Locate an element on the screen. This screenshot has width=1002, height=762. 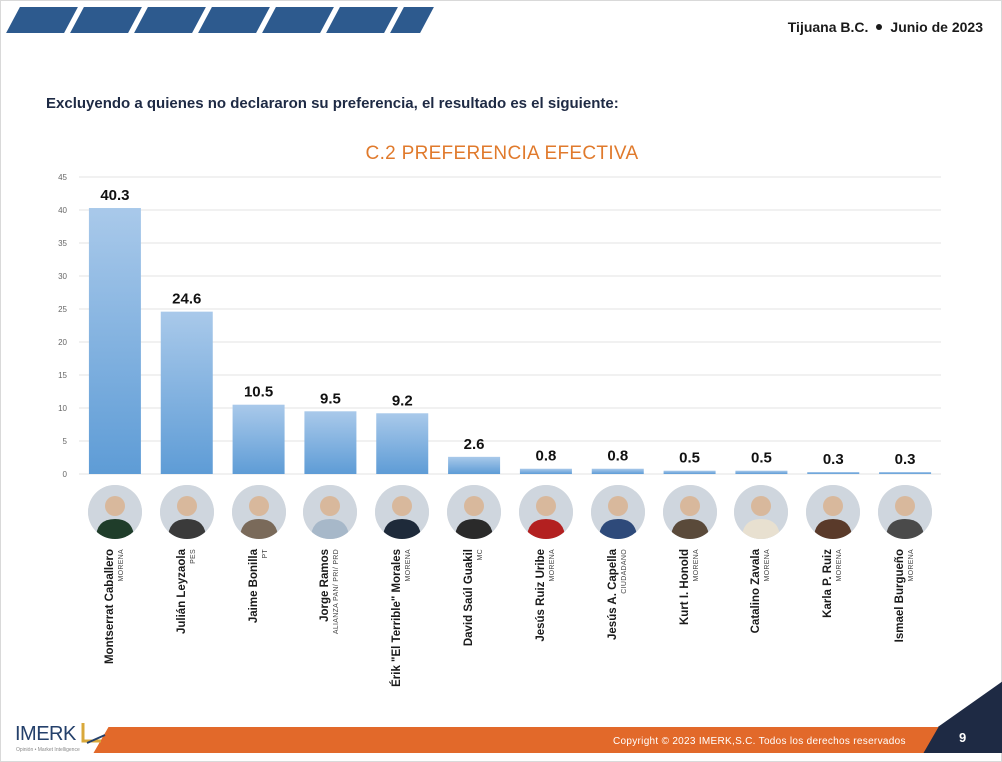
candidate-label: Jaime Bonilla PT is located at coordinates (259, 644).